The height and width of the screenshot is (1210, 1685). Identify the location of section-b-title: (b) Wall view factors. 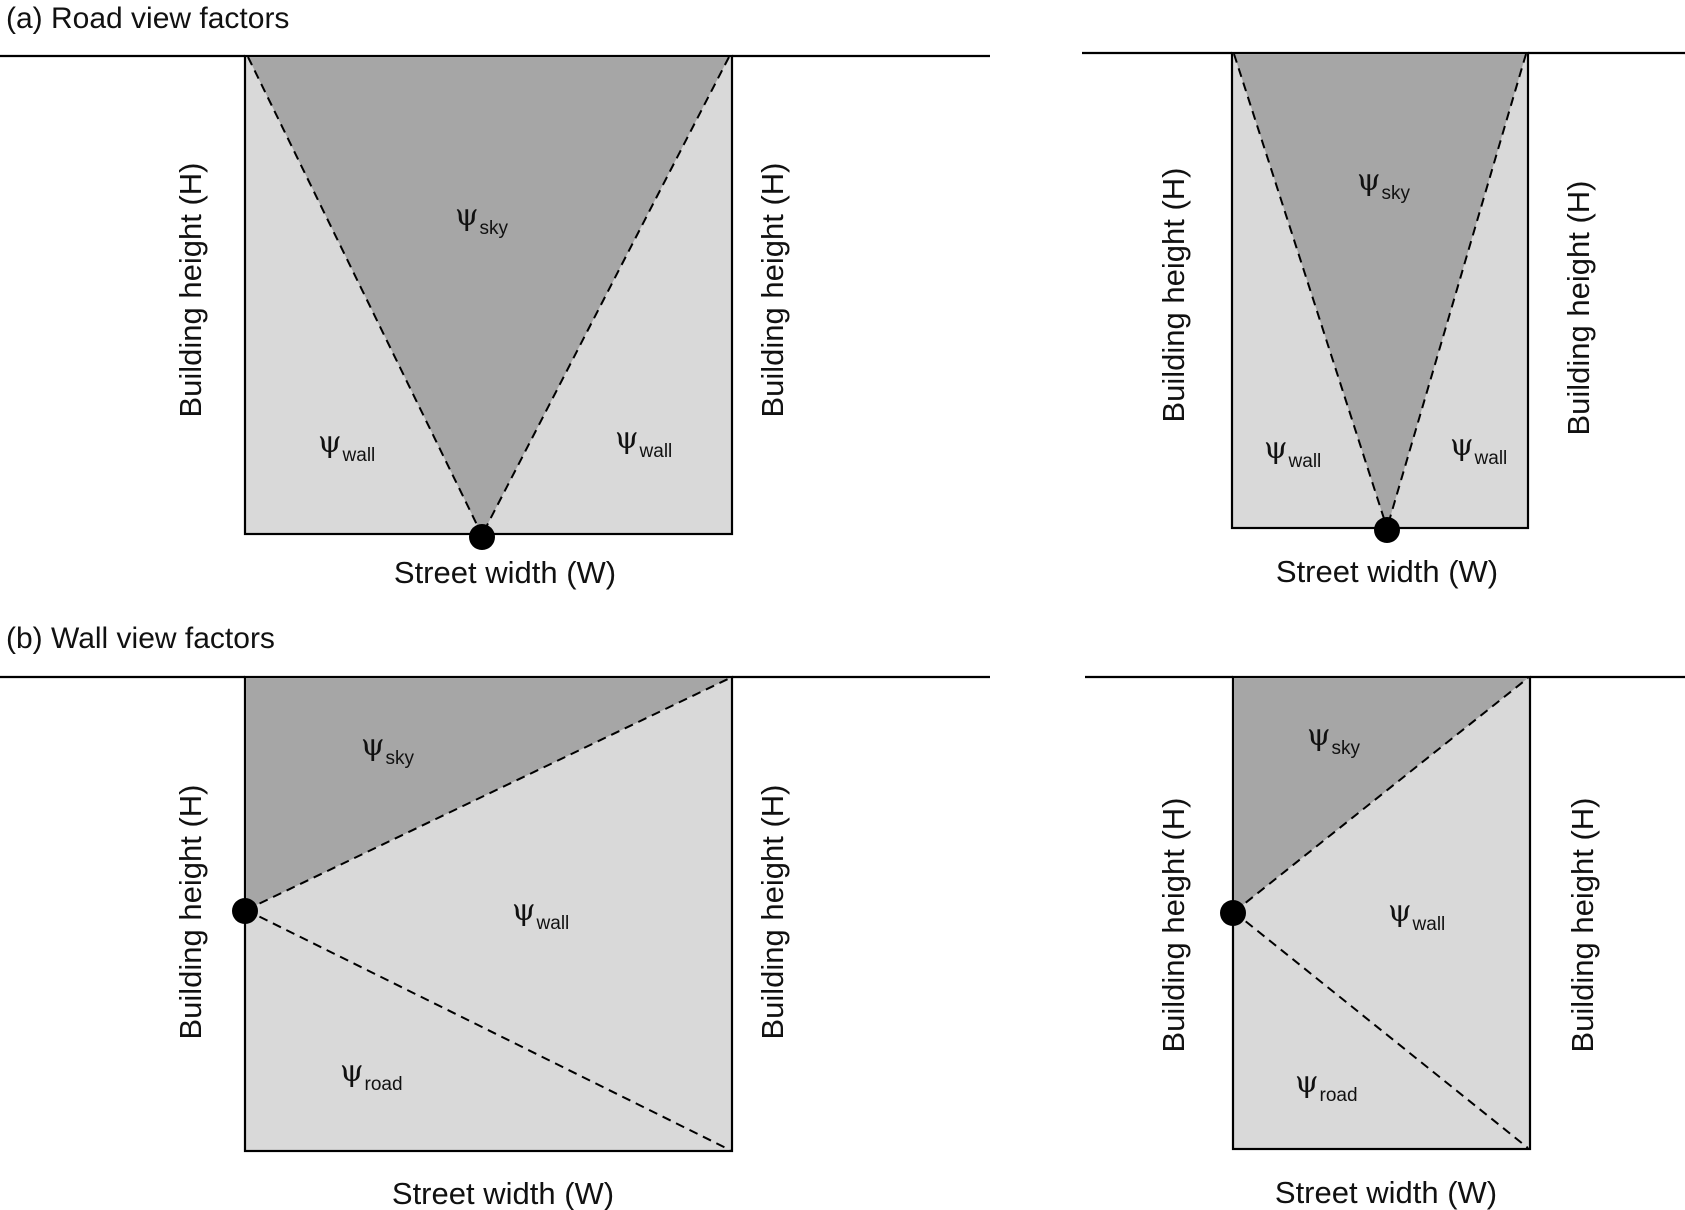
(140, 638).